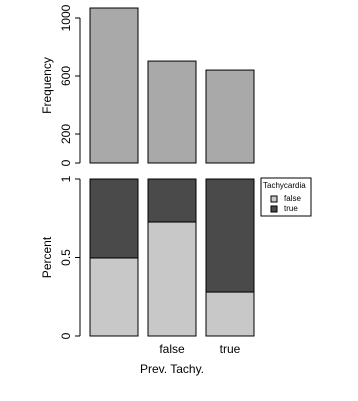 This screenshot has width=358, height=401. Describe the element at coordinates (66, 257) in the screenshot. I see `y-tick-label: 0.5` at that location.